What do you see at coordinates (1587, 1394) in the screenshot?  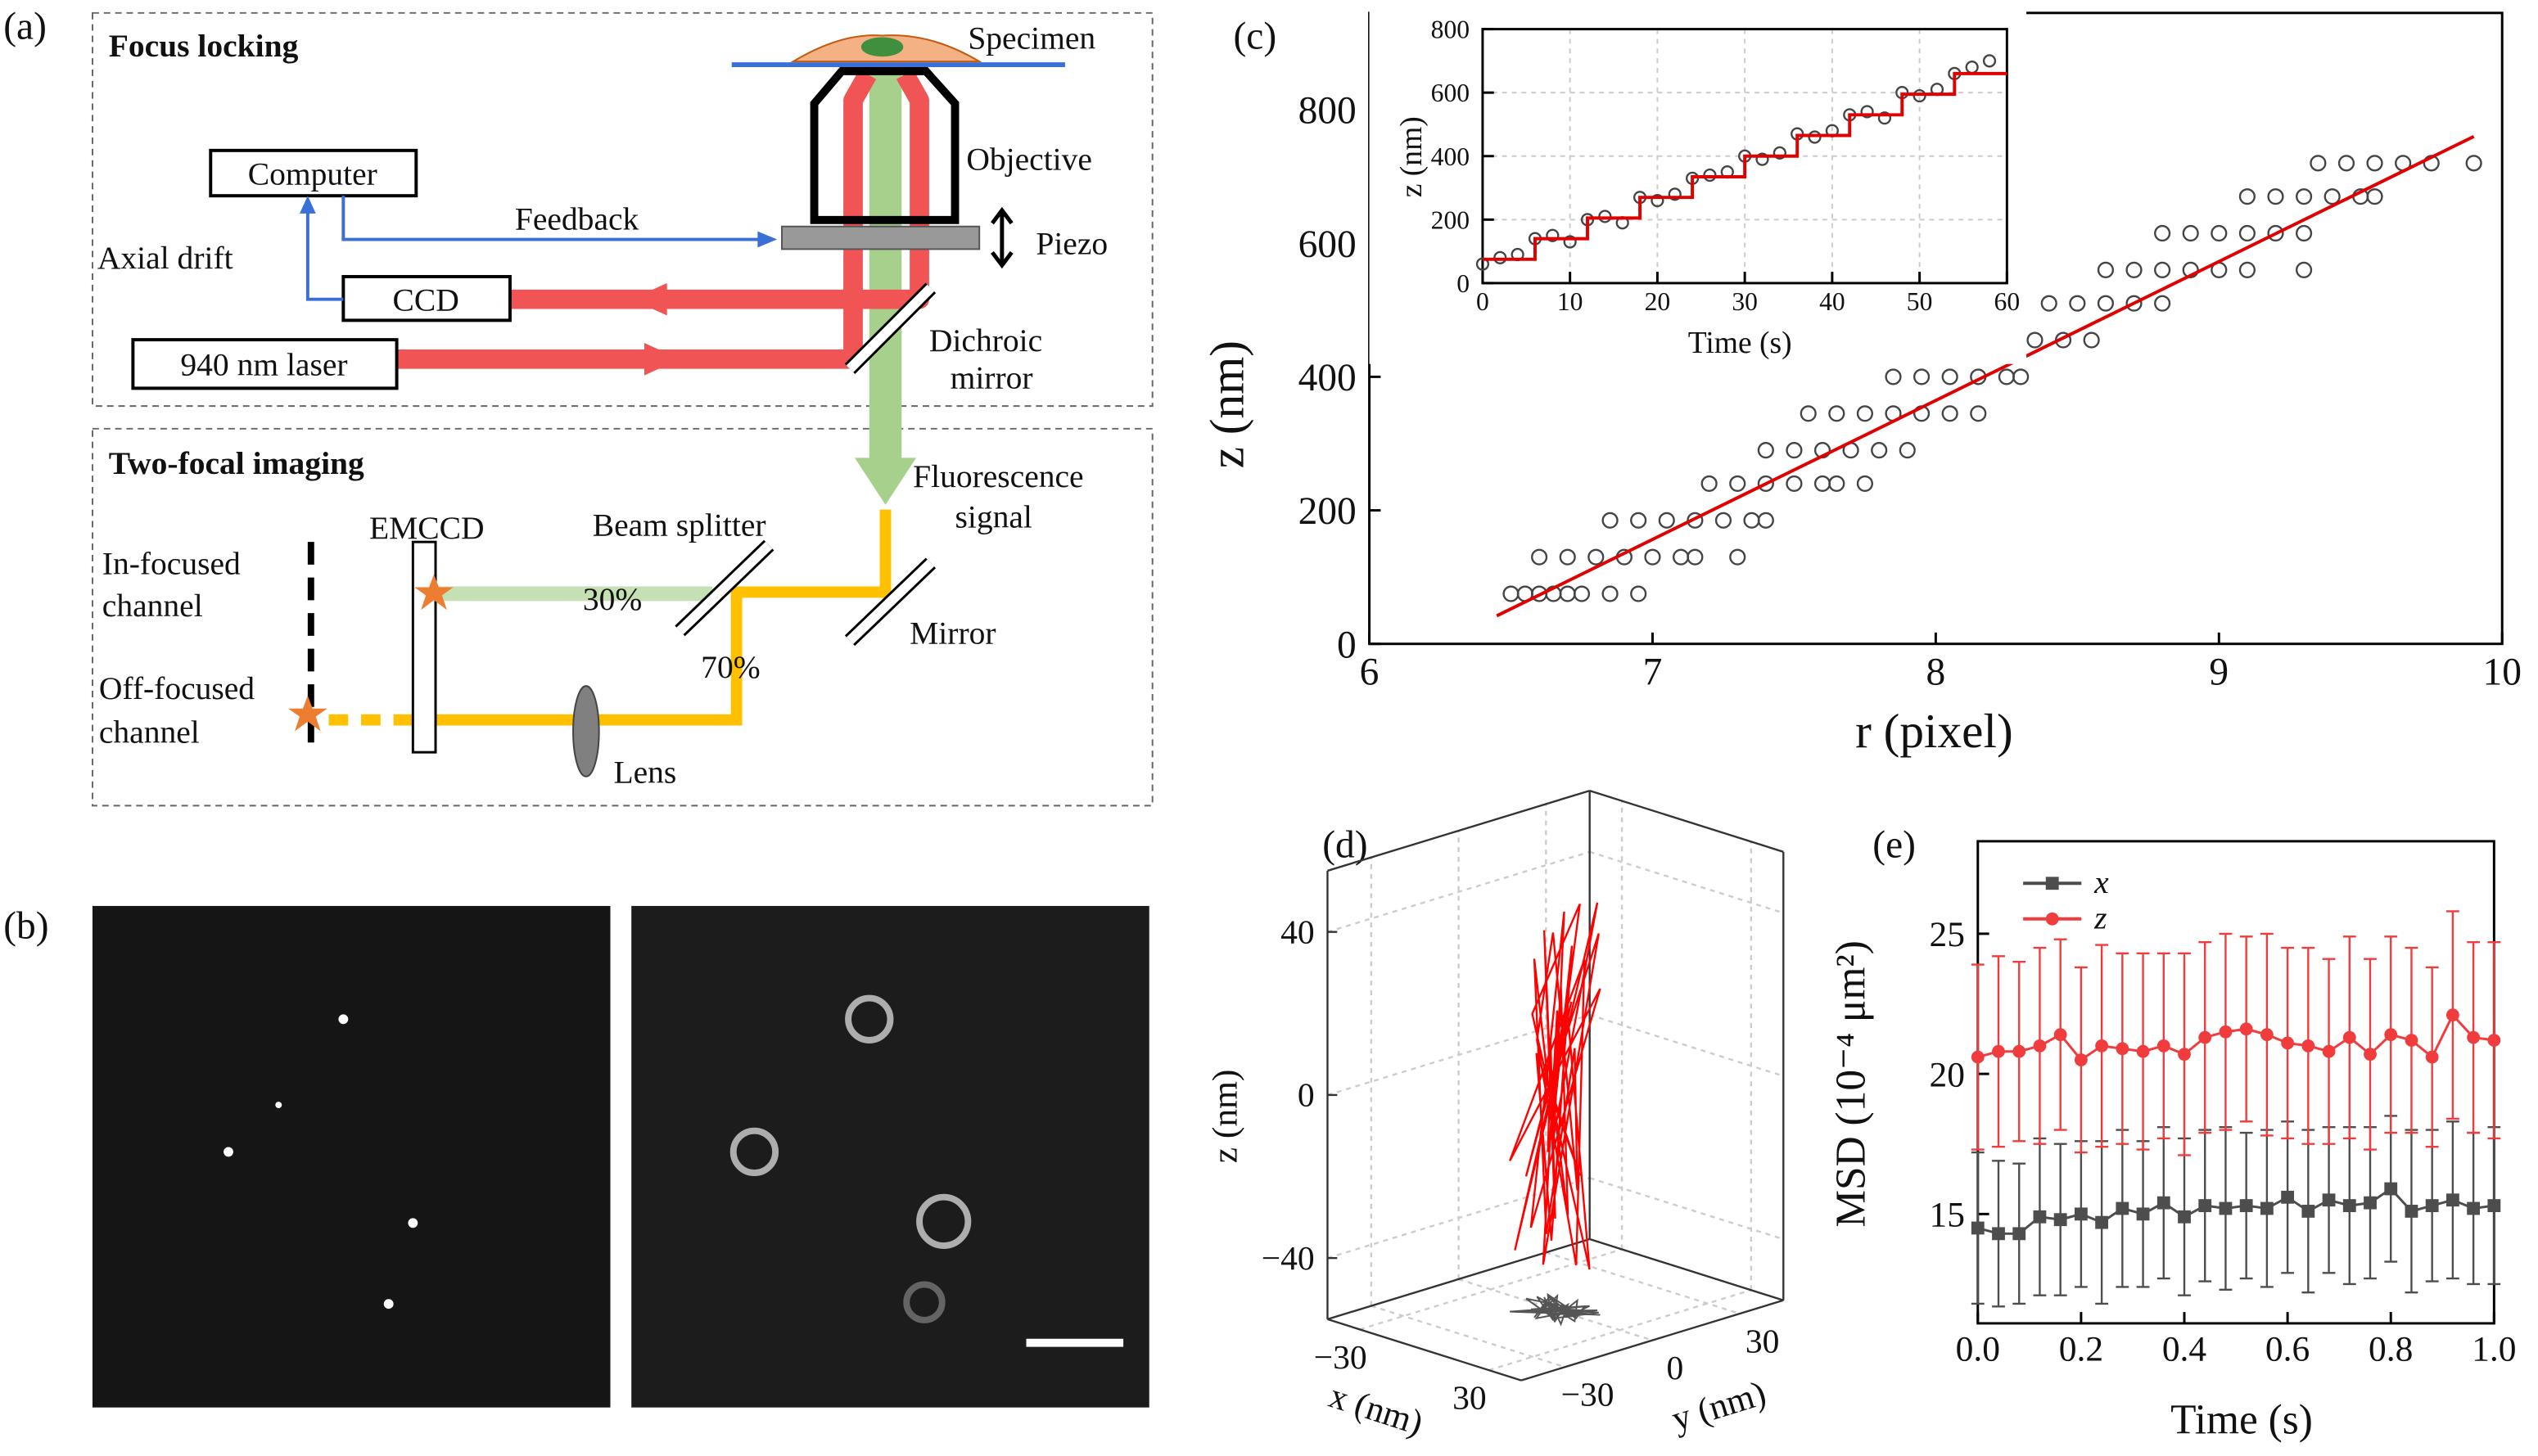 I see `y-tick-label: −30` at bounding box center [1587, 1394].